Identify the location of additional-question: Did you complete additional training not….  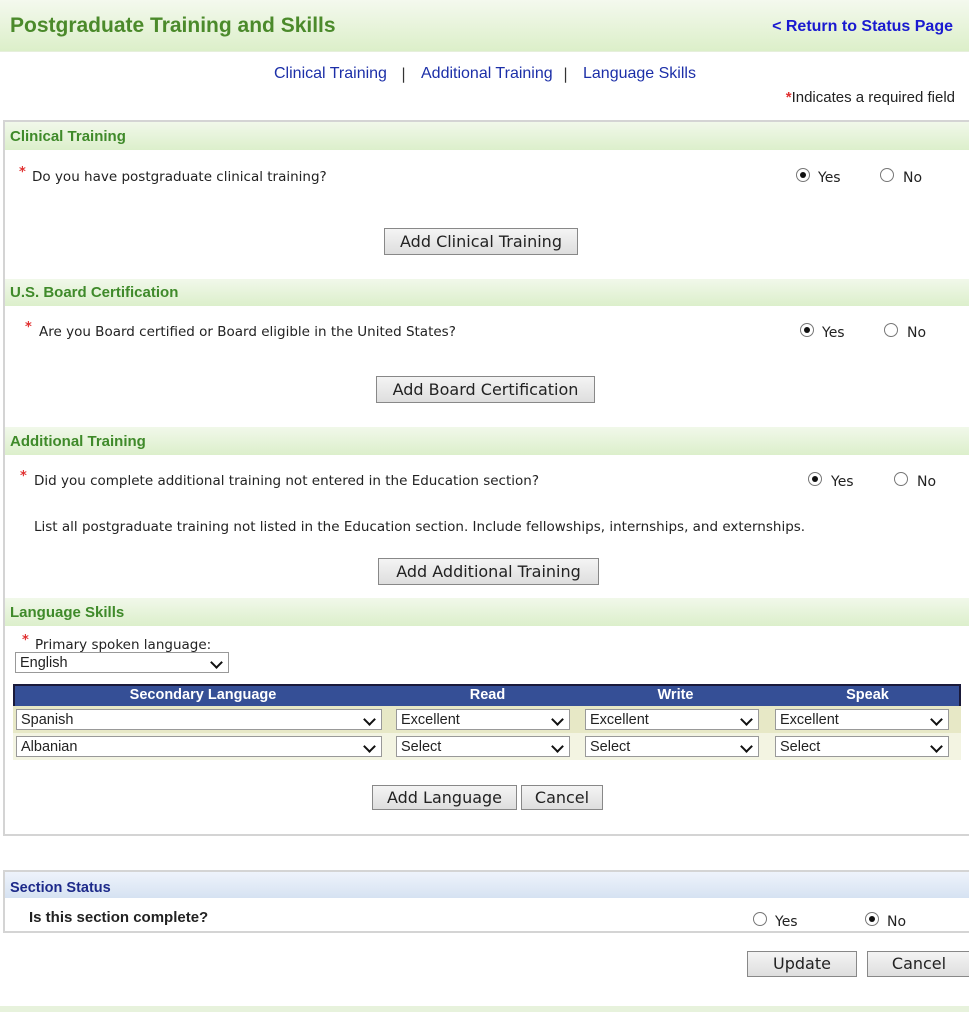
(286, 481).